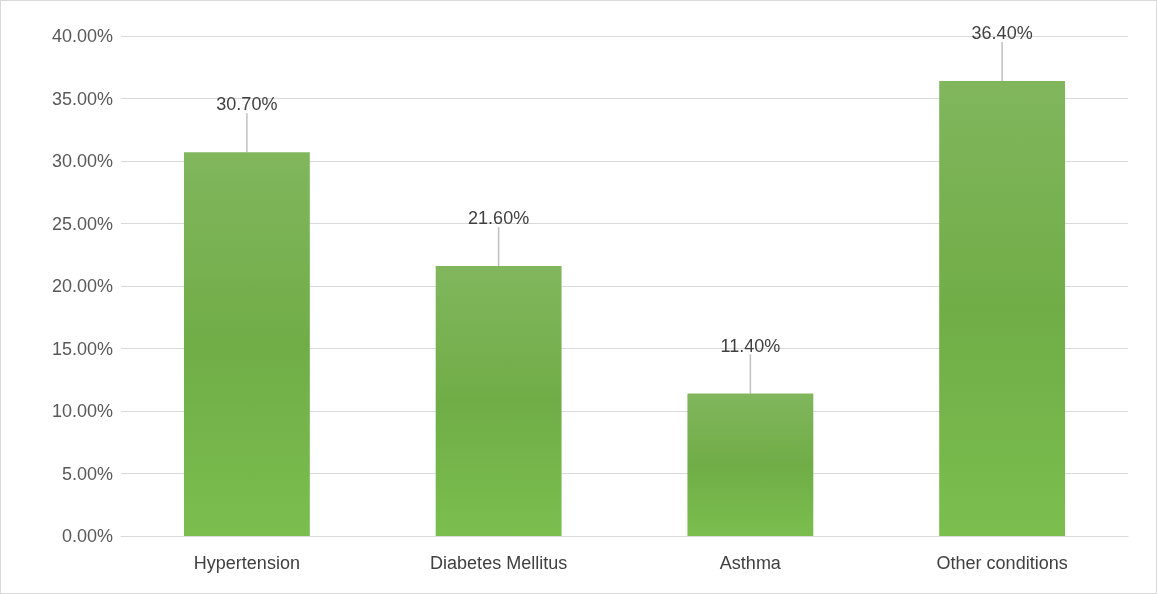  Describe the element at coordinates (499, 218) in the screenshot. I see `data-label: 21.60%` at that location.